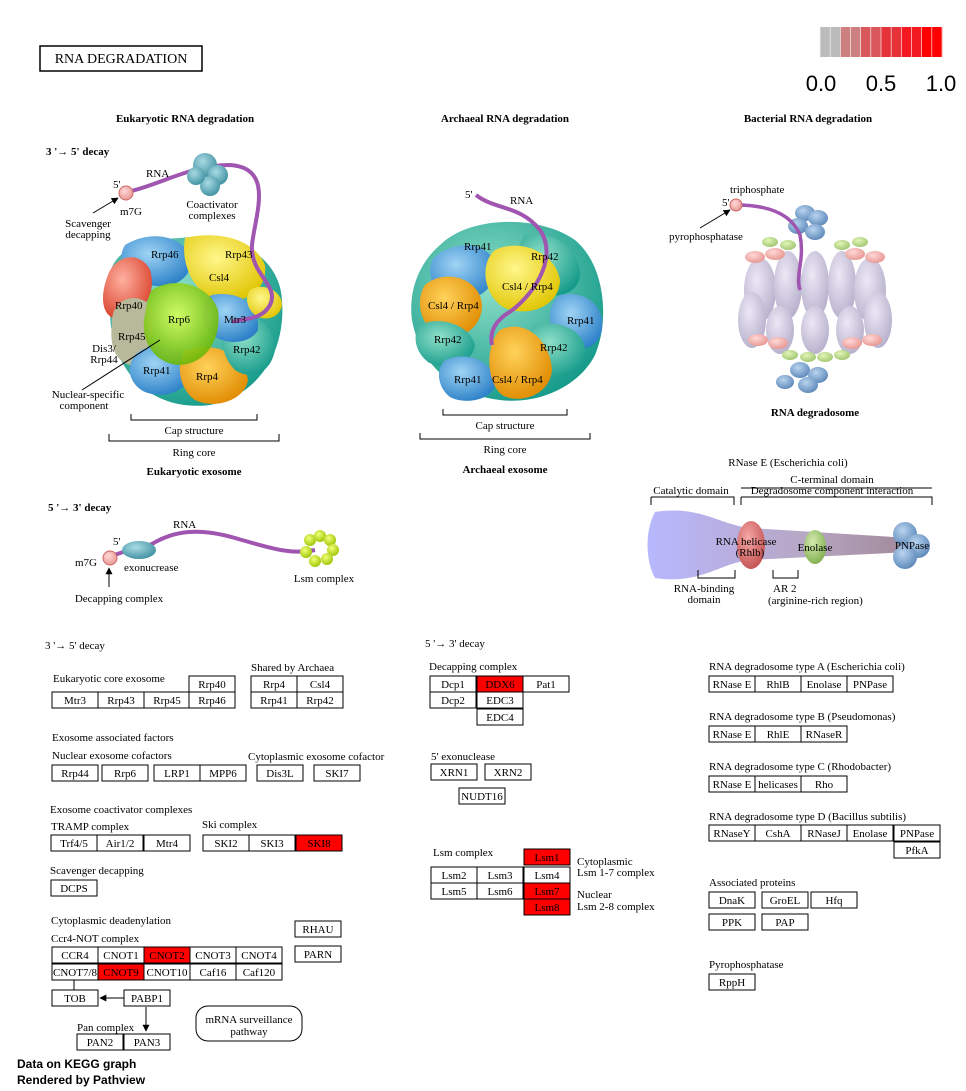 This screenshot has height=1091, width=966. I want to click on gene-node-lsm5: Lsm5, so click(454, 891).